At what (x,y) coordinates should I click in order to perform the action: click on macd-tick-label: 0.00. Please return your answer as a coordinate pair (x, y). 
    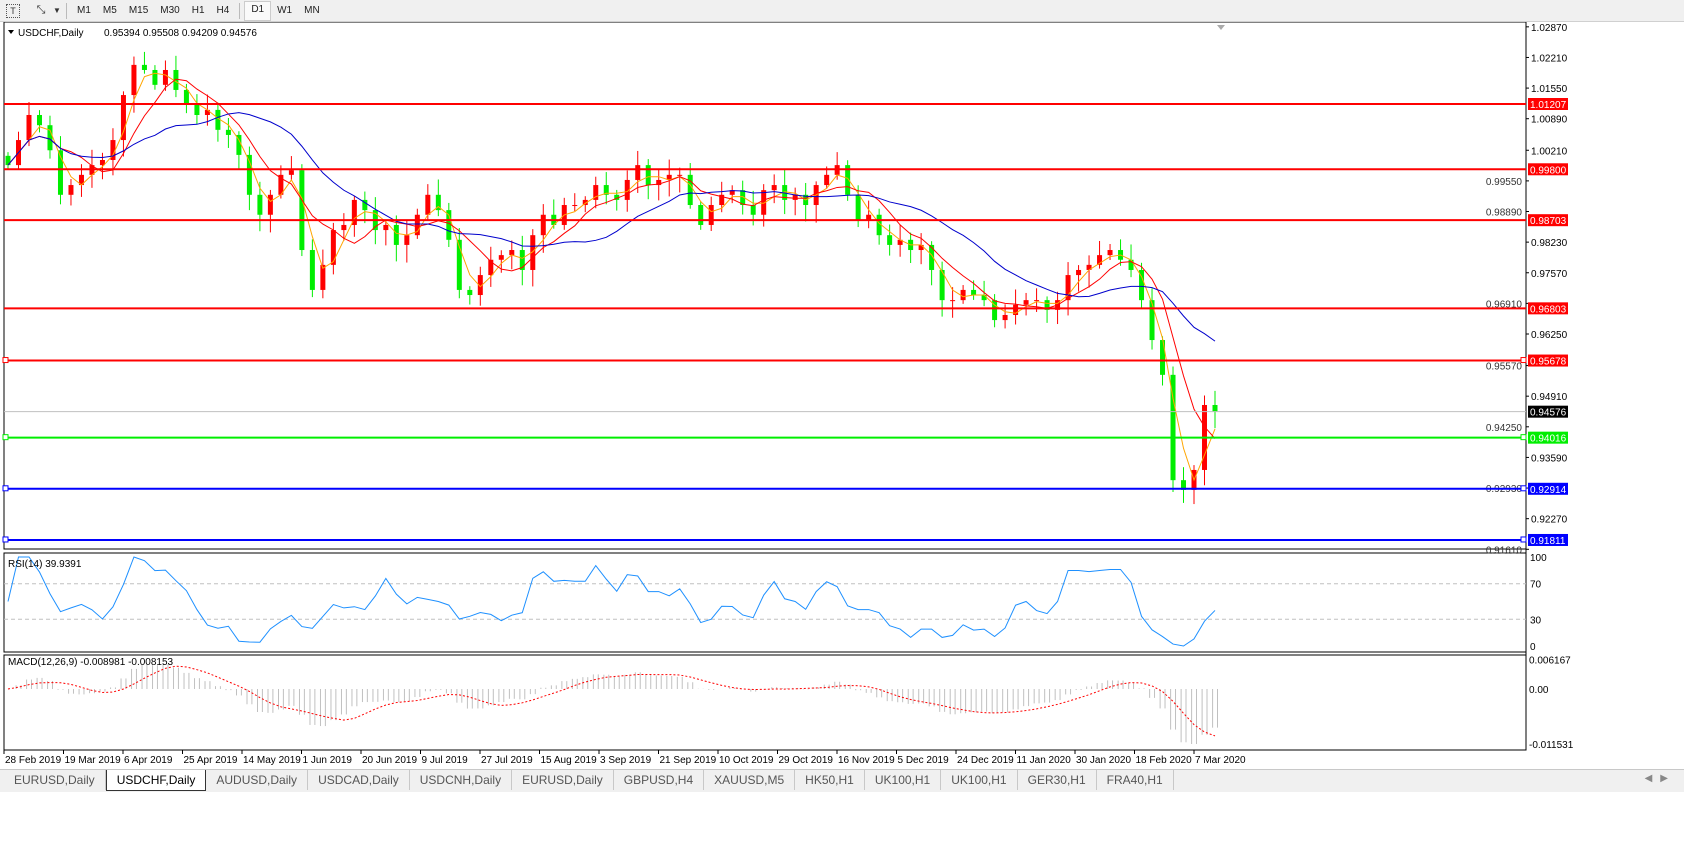
    Looking at the image, I should click on (1539, 690).